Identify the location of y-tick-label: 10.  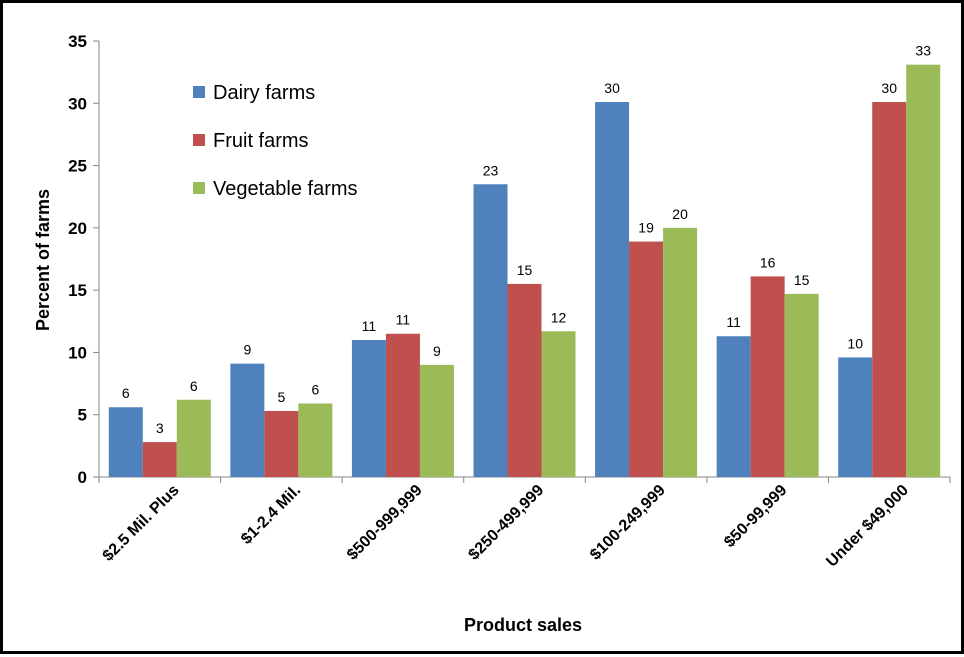
(77, 352).